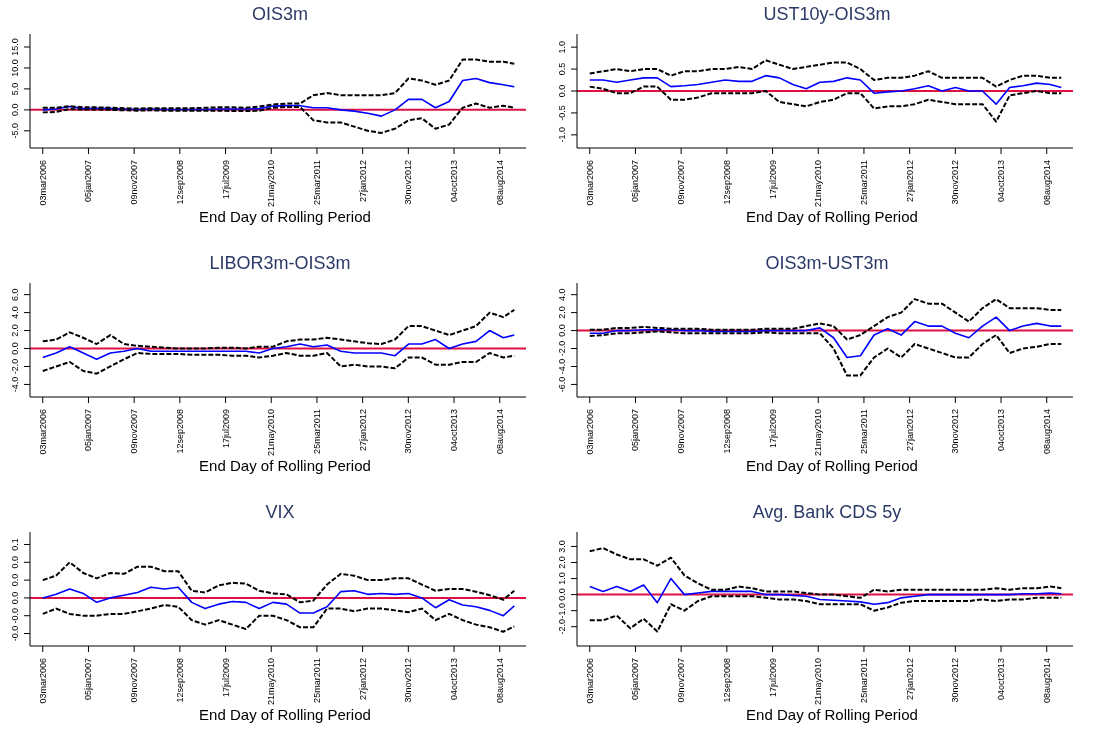  I want to click on y-tick-label: -1.0, so click(562, 610).